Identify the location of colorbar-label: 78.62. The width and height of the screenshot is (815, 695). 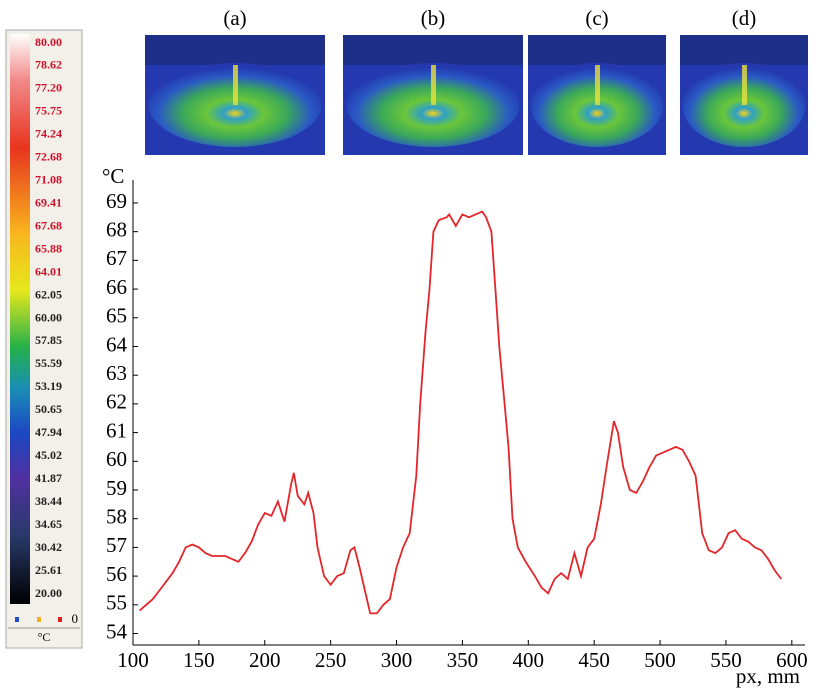
(48, 65).